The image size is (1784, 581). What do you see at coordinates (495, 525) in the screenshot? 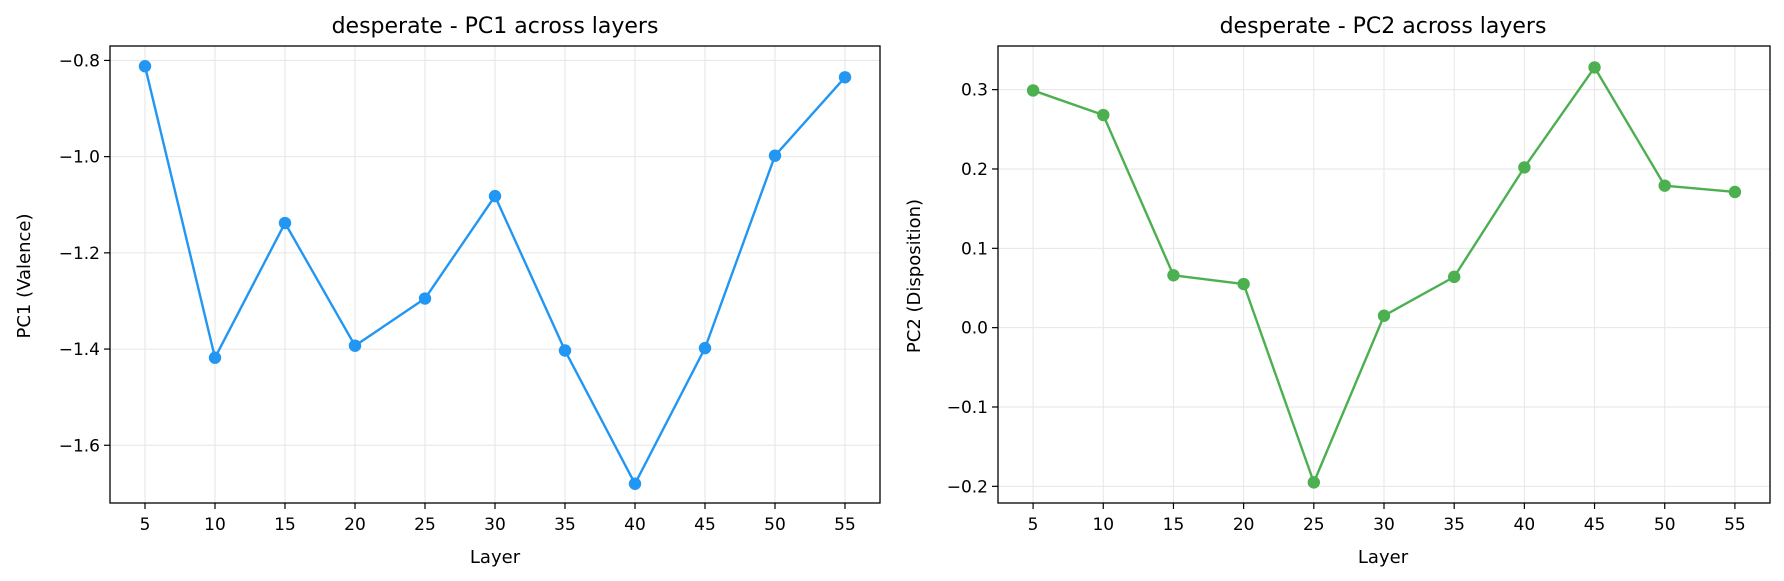
I see `pc1-x-tick-label: 30` at bounding box center [495, 525].